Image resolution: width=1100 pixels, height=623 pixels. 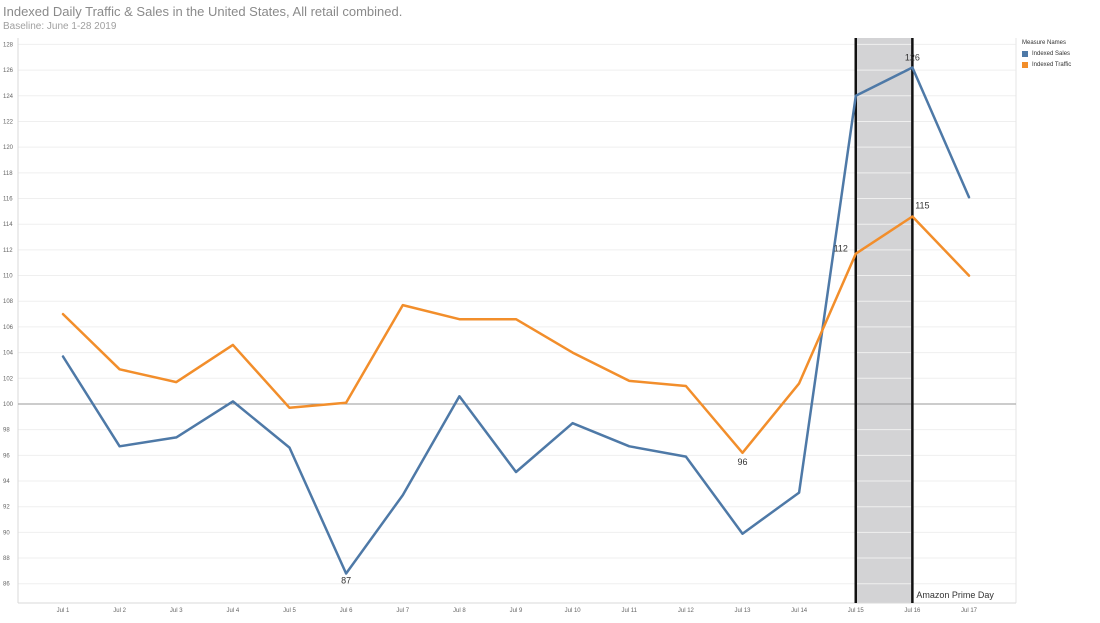 What do you see at coordinates (841, 249) in the screenshot?
I see `data-label: 112` at bounding box center [841, 249].